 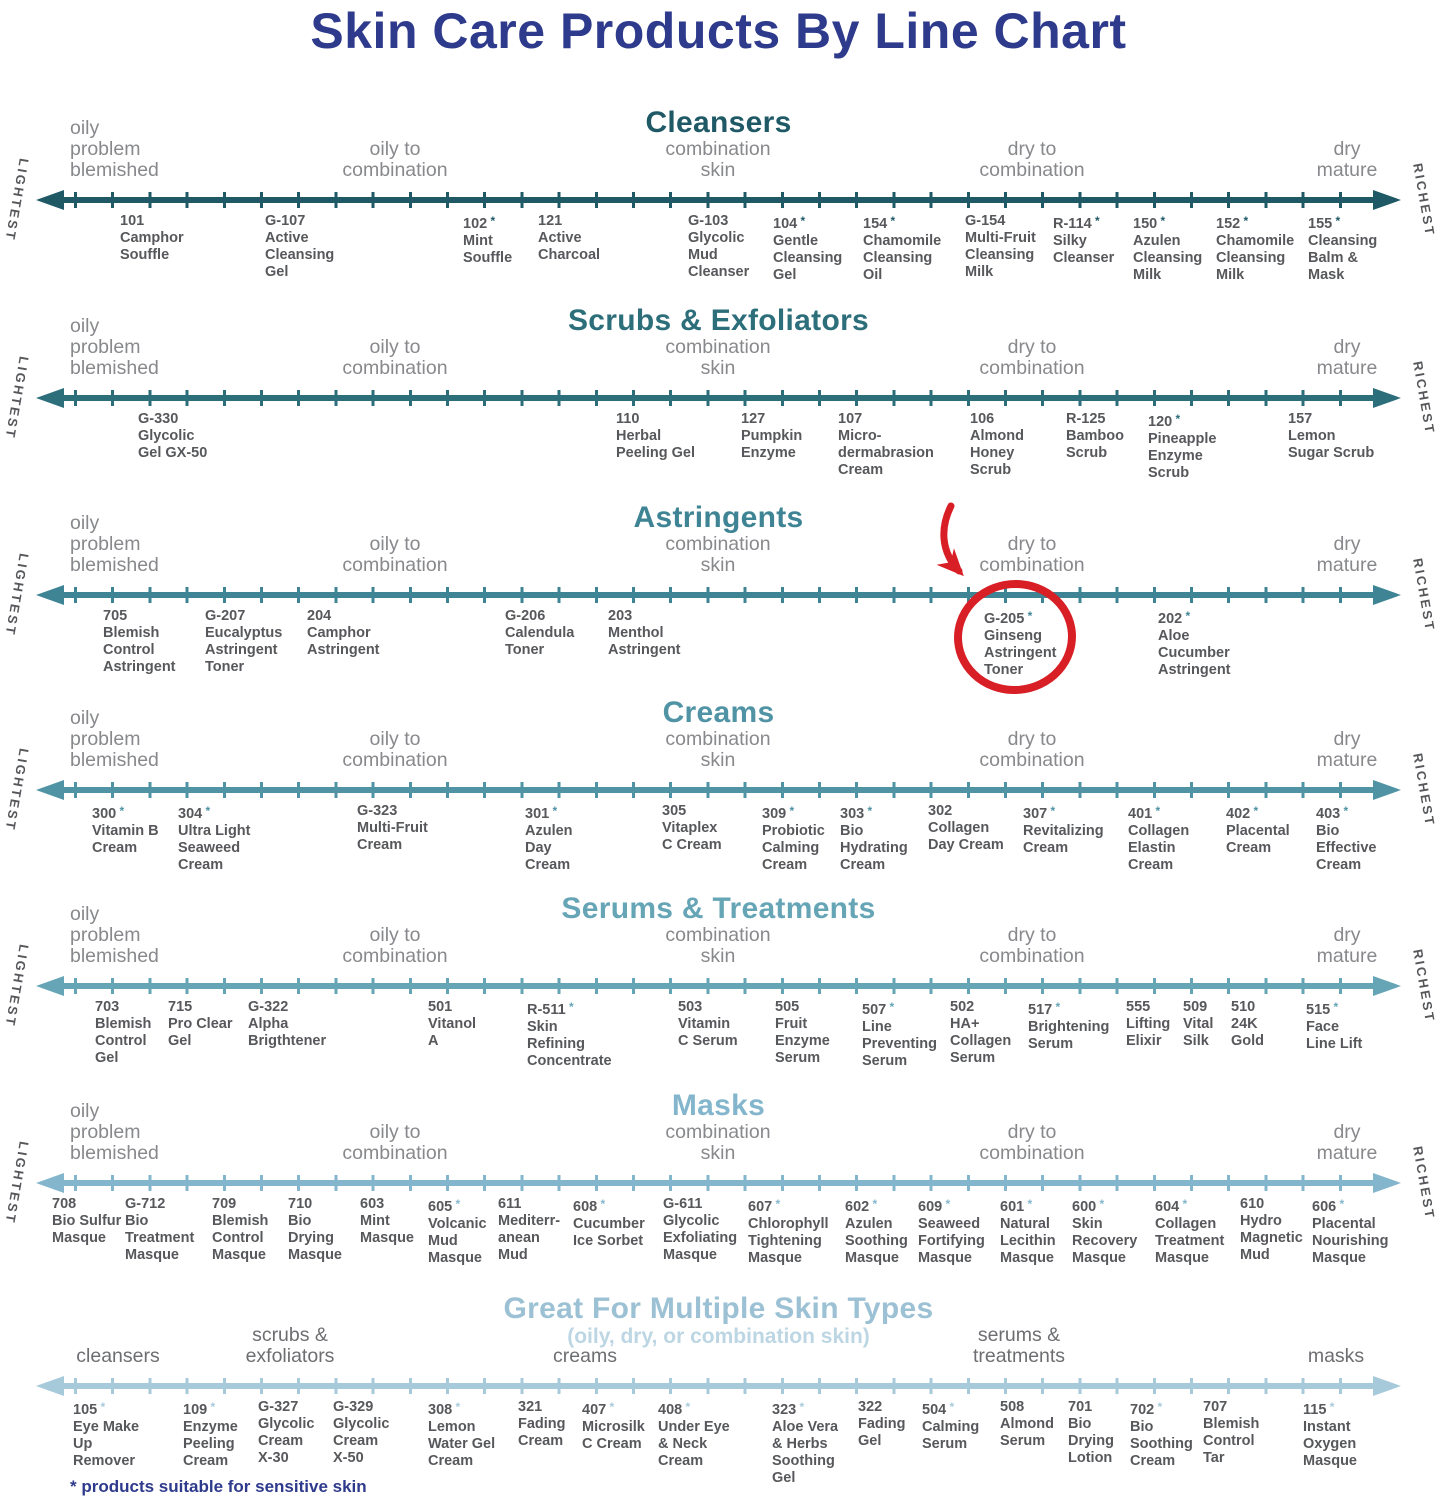 I want to click on product-323: 323 * Aloe Vera & Herbs Soothing Gel, so click(x=805, y=1443).